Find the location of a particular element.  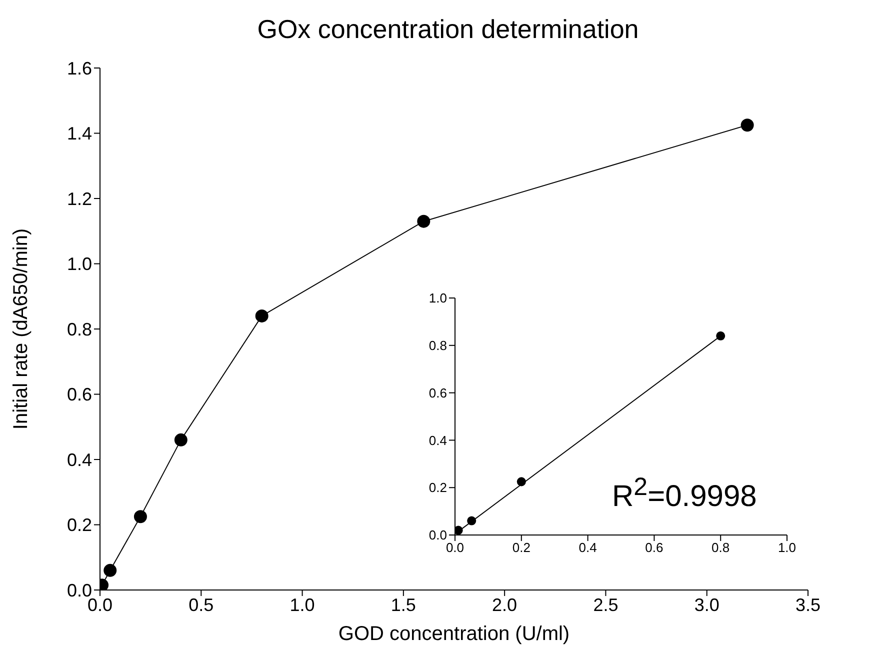

x-tick-label: 0.8 is located at coordinates (721, 548).